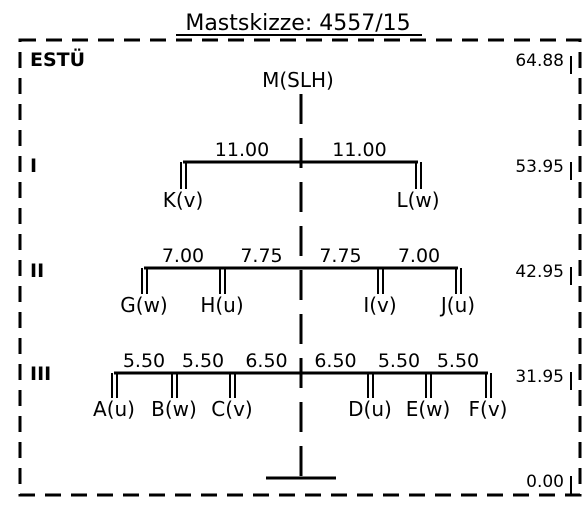 The image size is (587, 509). What do you see at coordinates (539, 377) in the screenshot?
I see `elevation-level-3: 31.95` at bounding box center [539, 377].